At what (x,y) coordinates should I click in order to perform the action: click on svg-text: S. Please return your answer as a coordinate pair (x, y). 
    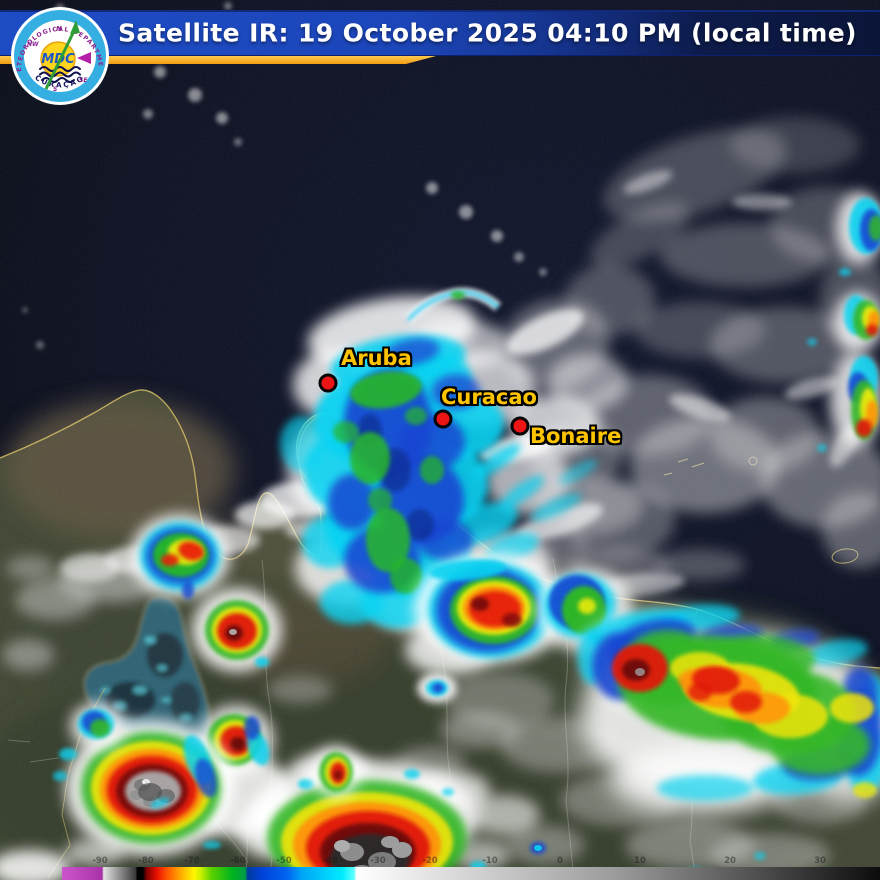
    Looking at the image, I should click on (55, 89).